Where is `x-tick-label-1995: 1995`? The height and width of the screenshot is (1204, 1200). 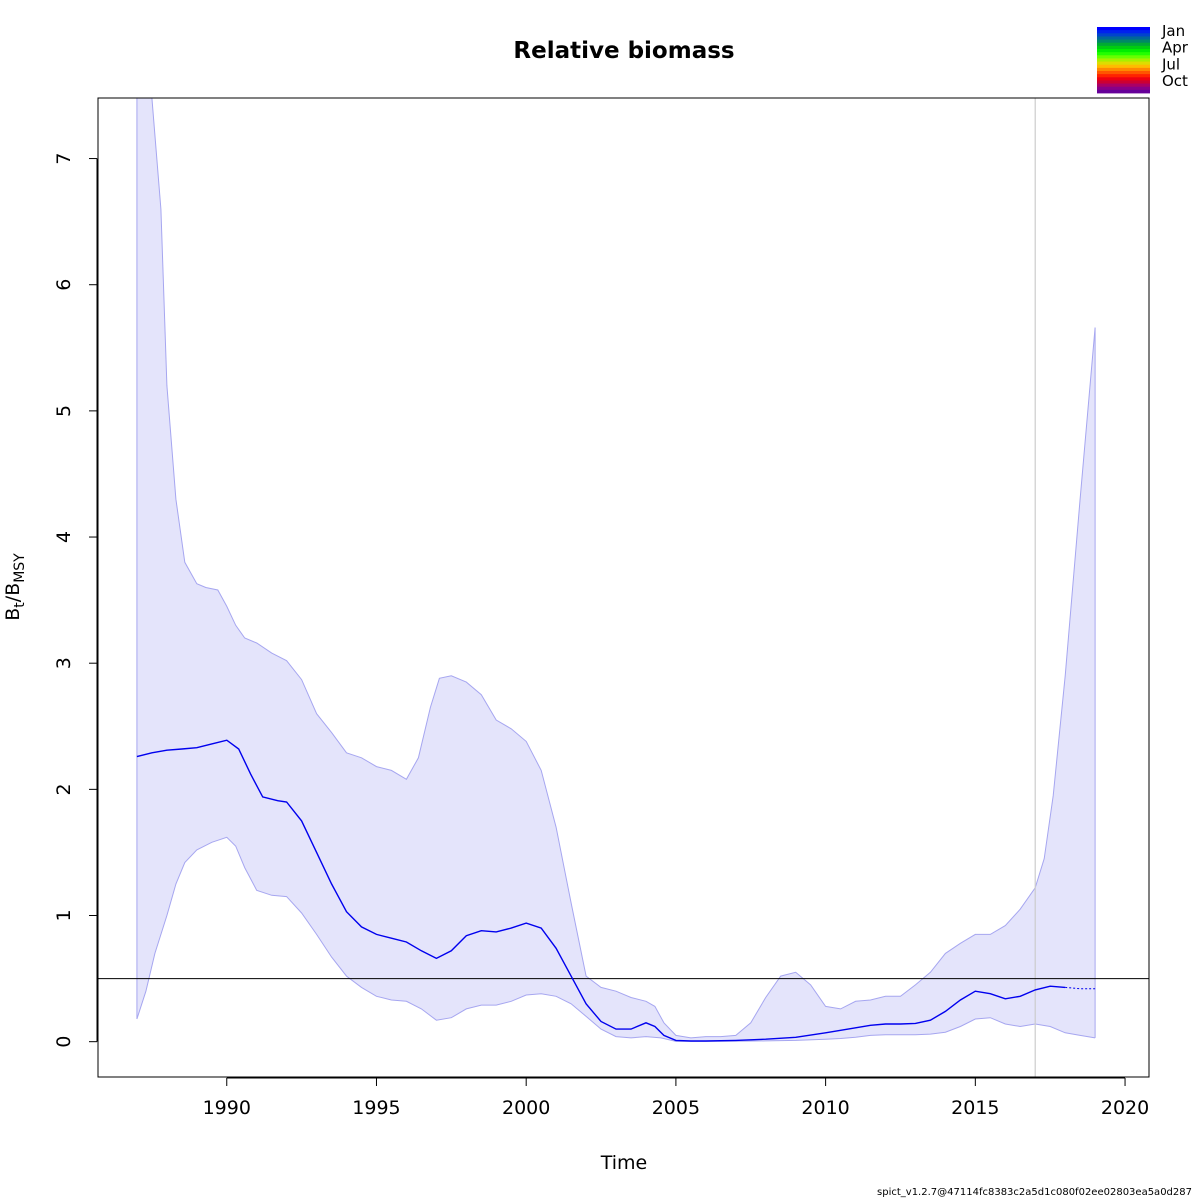 x-tick-label-1995: 1995 is located at coordinates (376, 1108).